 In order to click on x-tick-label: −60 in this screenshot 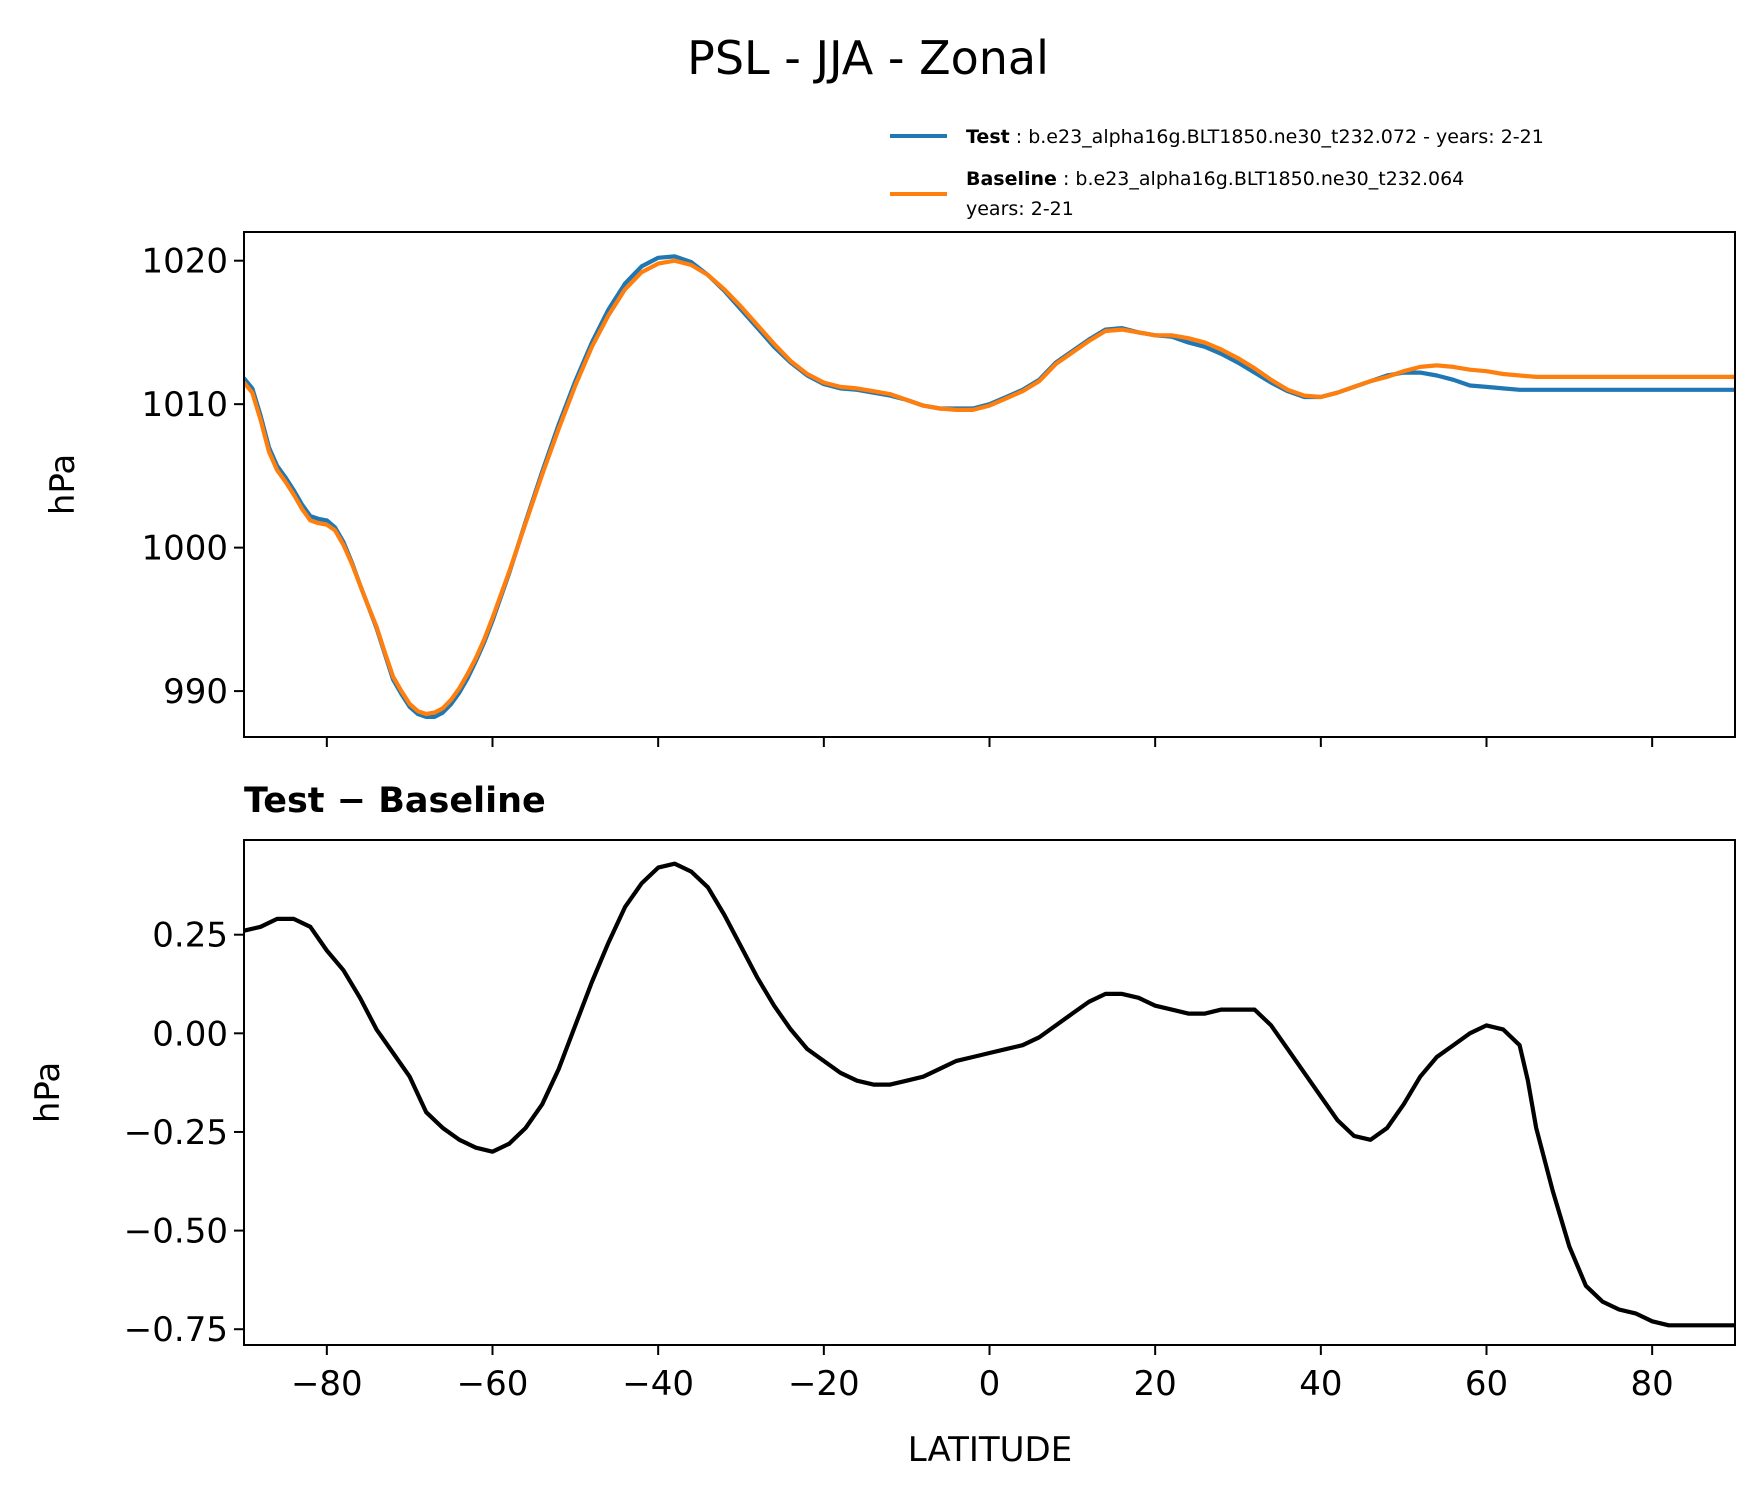, I will do `click(493, 1384)`.